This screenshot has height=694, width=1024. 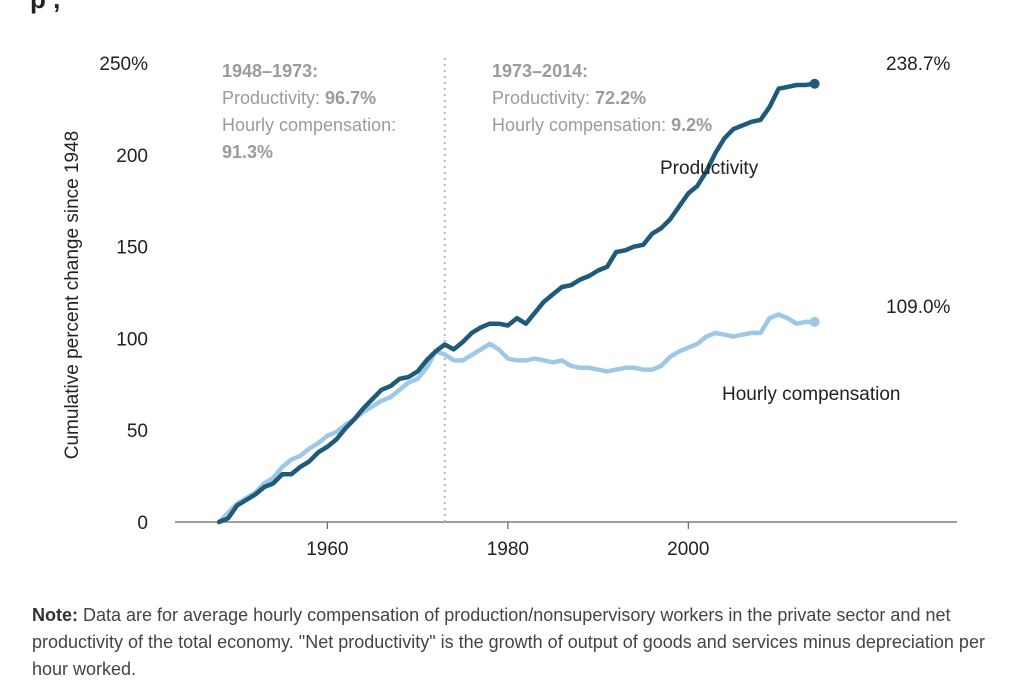 I want to click on series-label-hourly-compensation: Hourly compensation, so click(x=811, y=394).